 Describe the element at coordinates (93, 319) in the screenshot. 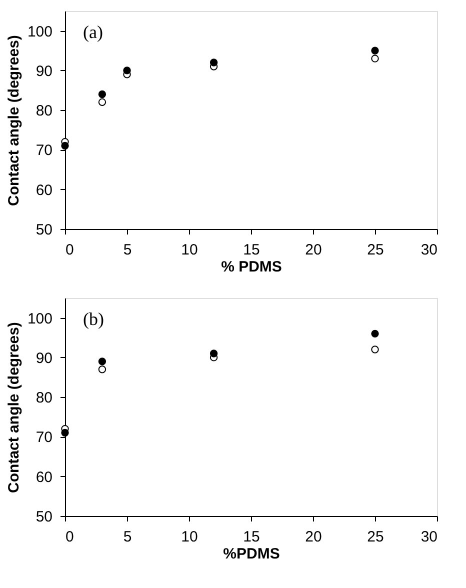

I see `annotation: (b)` at that location.